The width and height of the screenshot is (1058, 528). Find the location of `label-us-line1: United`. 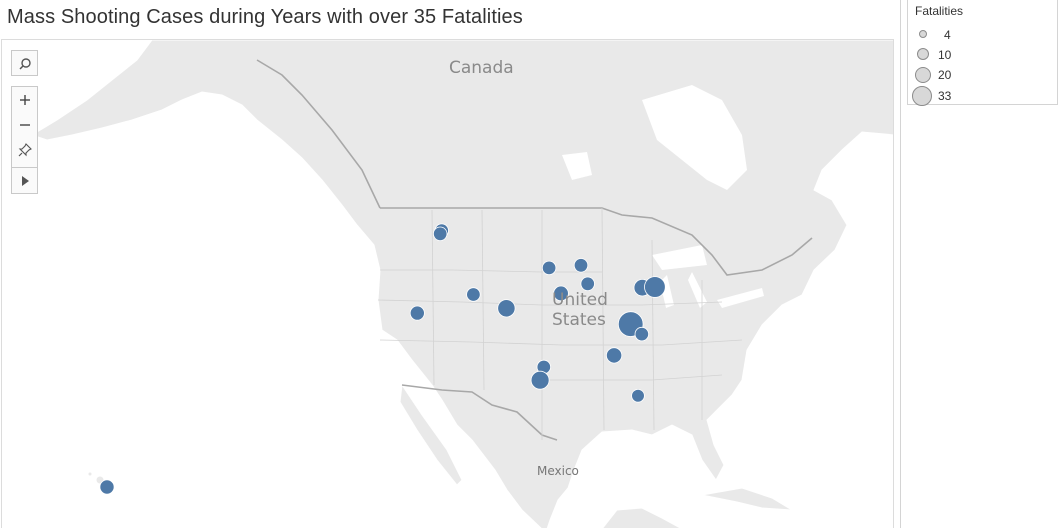

label-us-line1: United is located at coordinates (580, 300).